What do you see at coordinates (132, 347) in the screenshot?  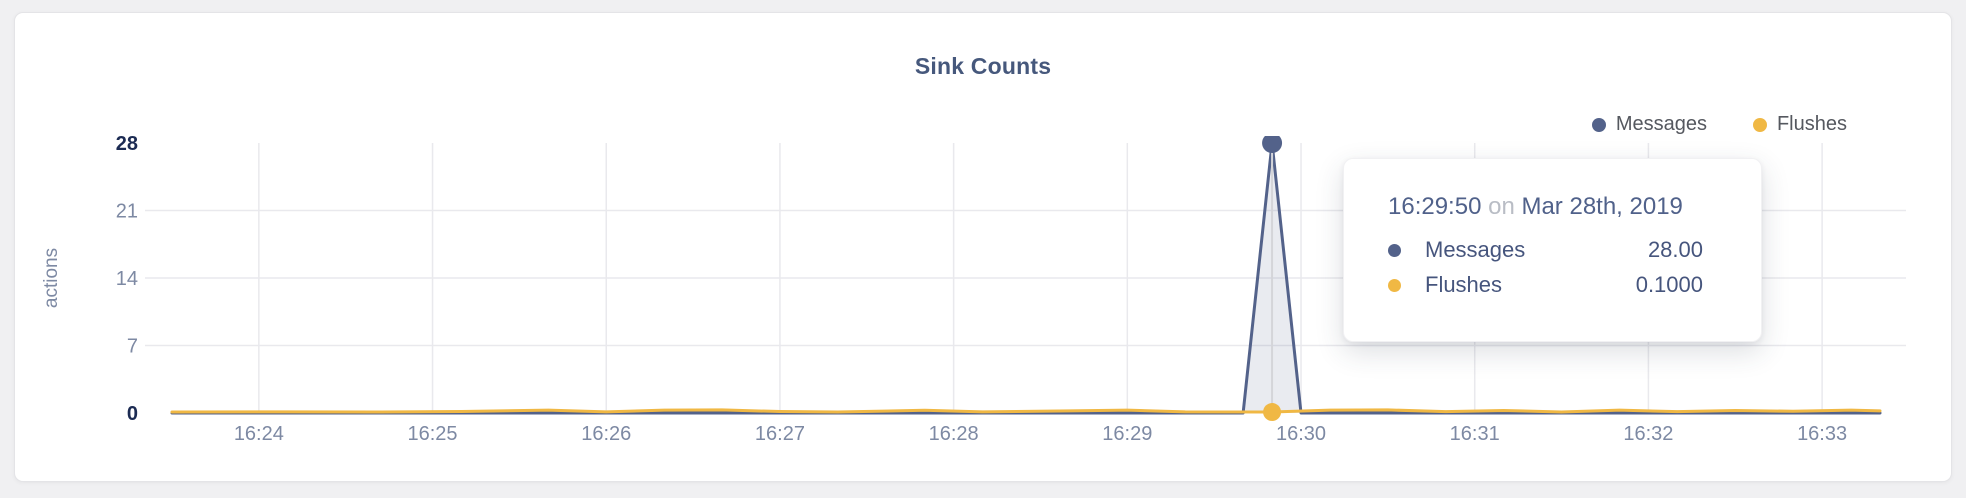 I see `y-tick-label: 7` at bounding box center [132, 347].